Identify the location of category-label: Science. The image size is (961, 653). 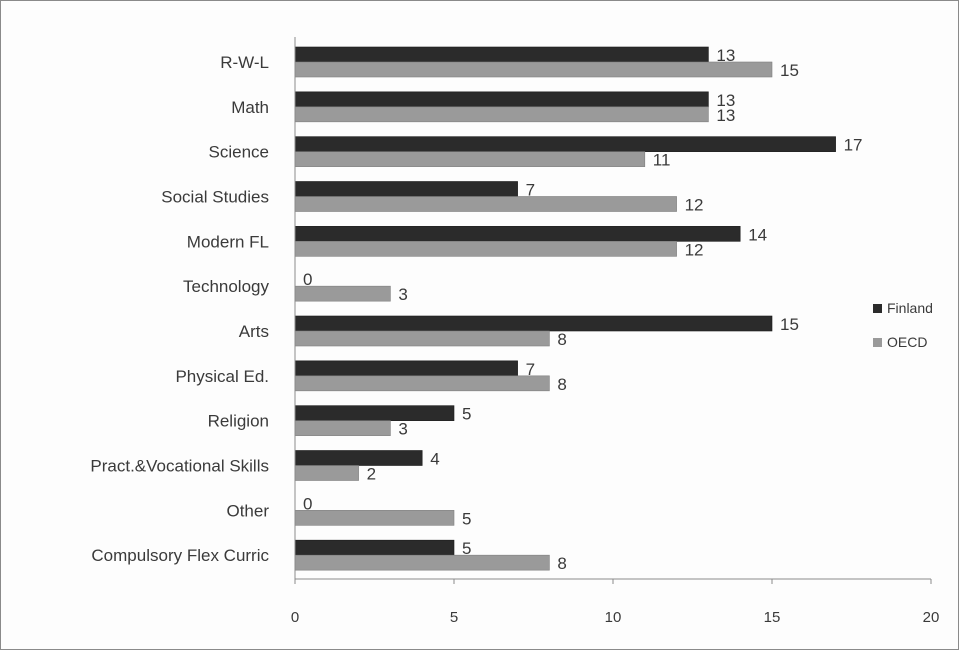
(239, 152).